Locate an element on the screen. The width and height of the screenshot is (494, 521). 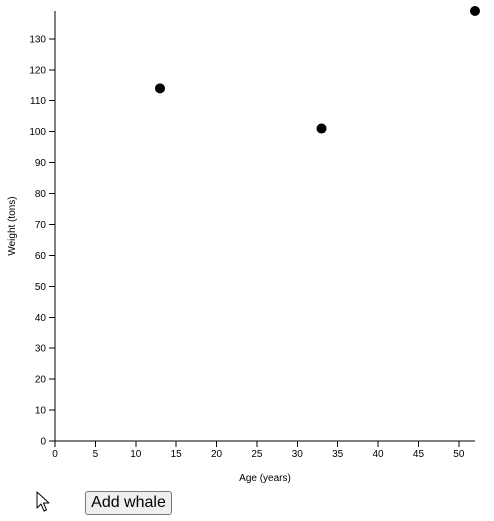
x-tick-label: 35 is located at coordinates (338, 454).